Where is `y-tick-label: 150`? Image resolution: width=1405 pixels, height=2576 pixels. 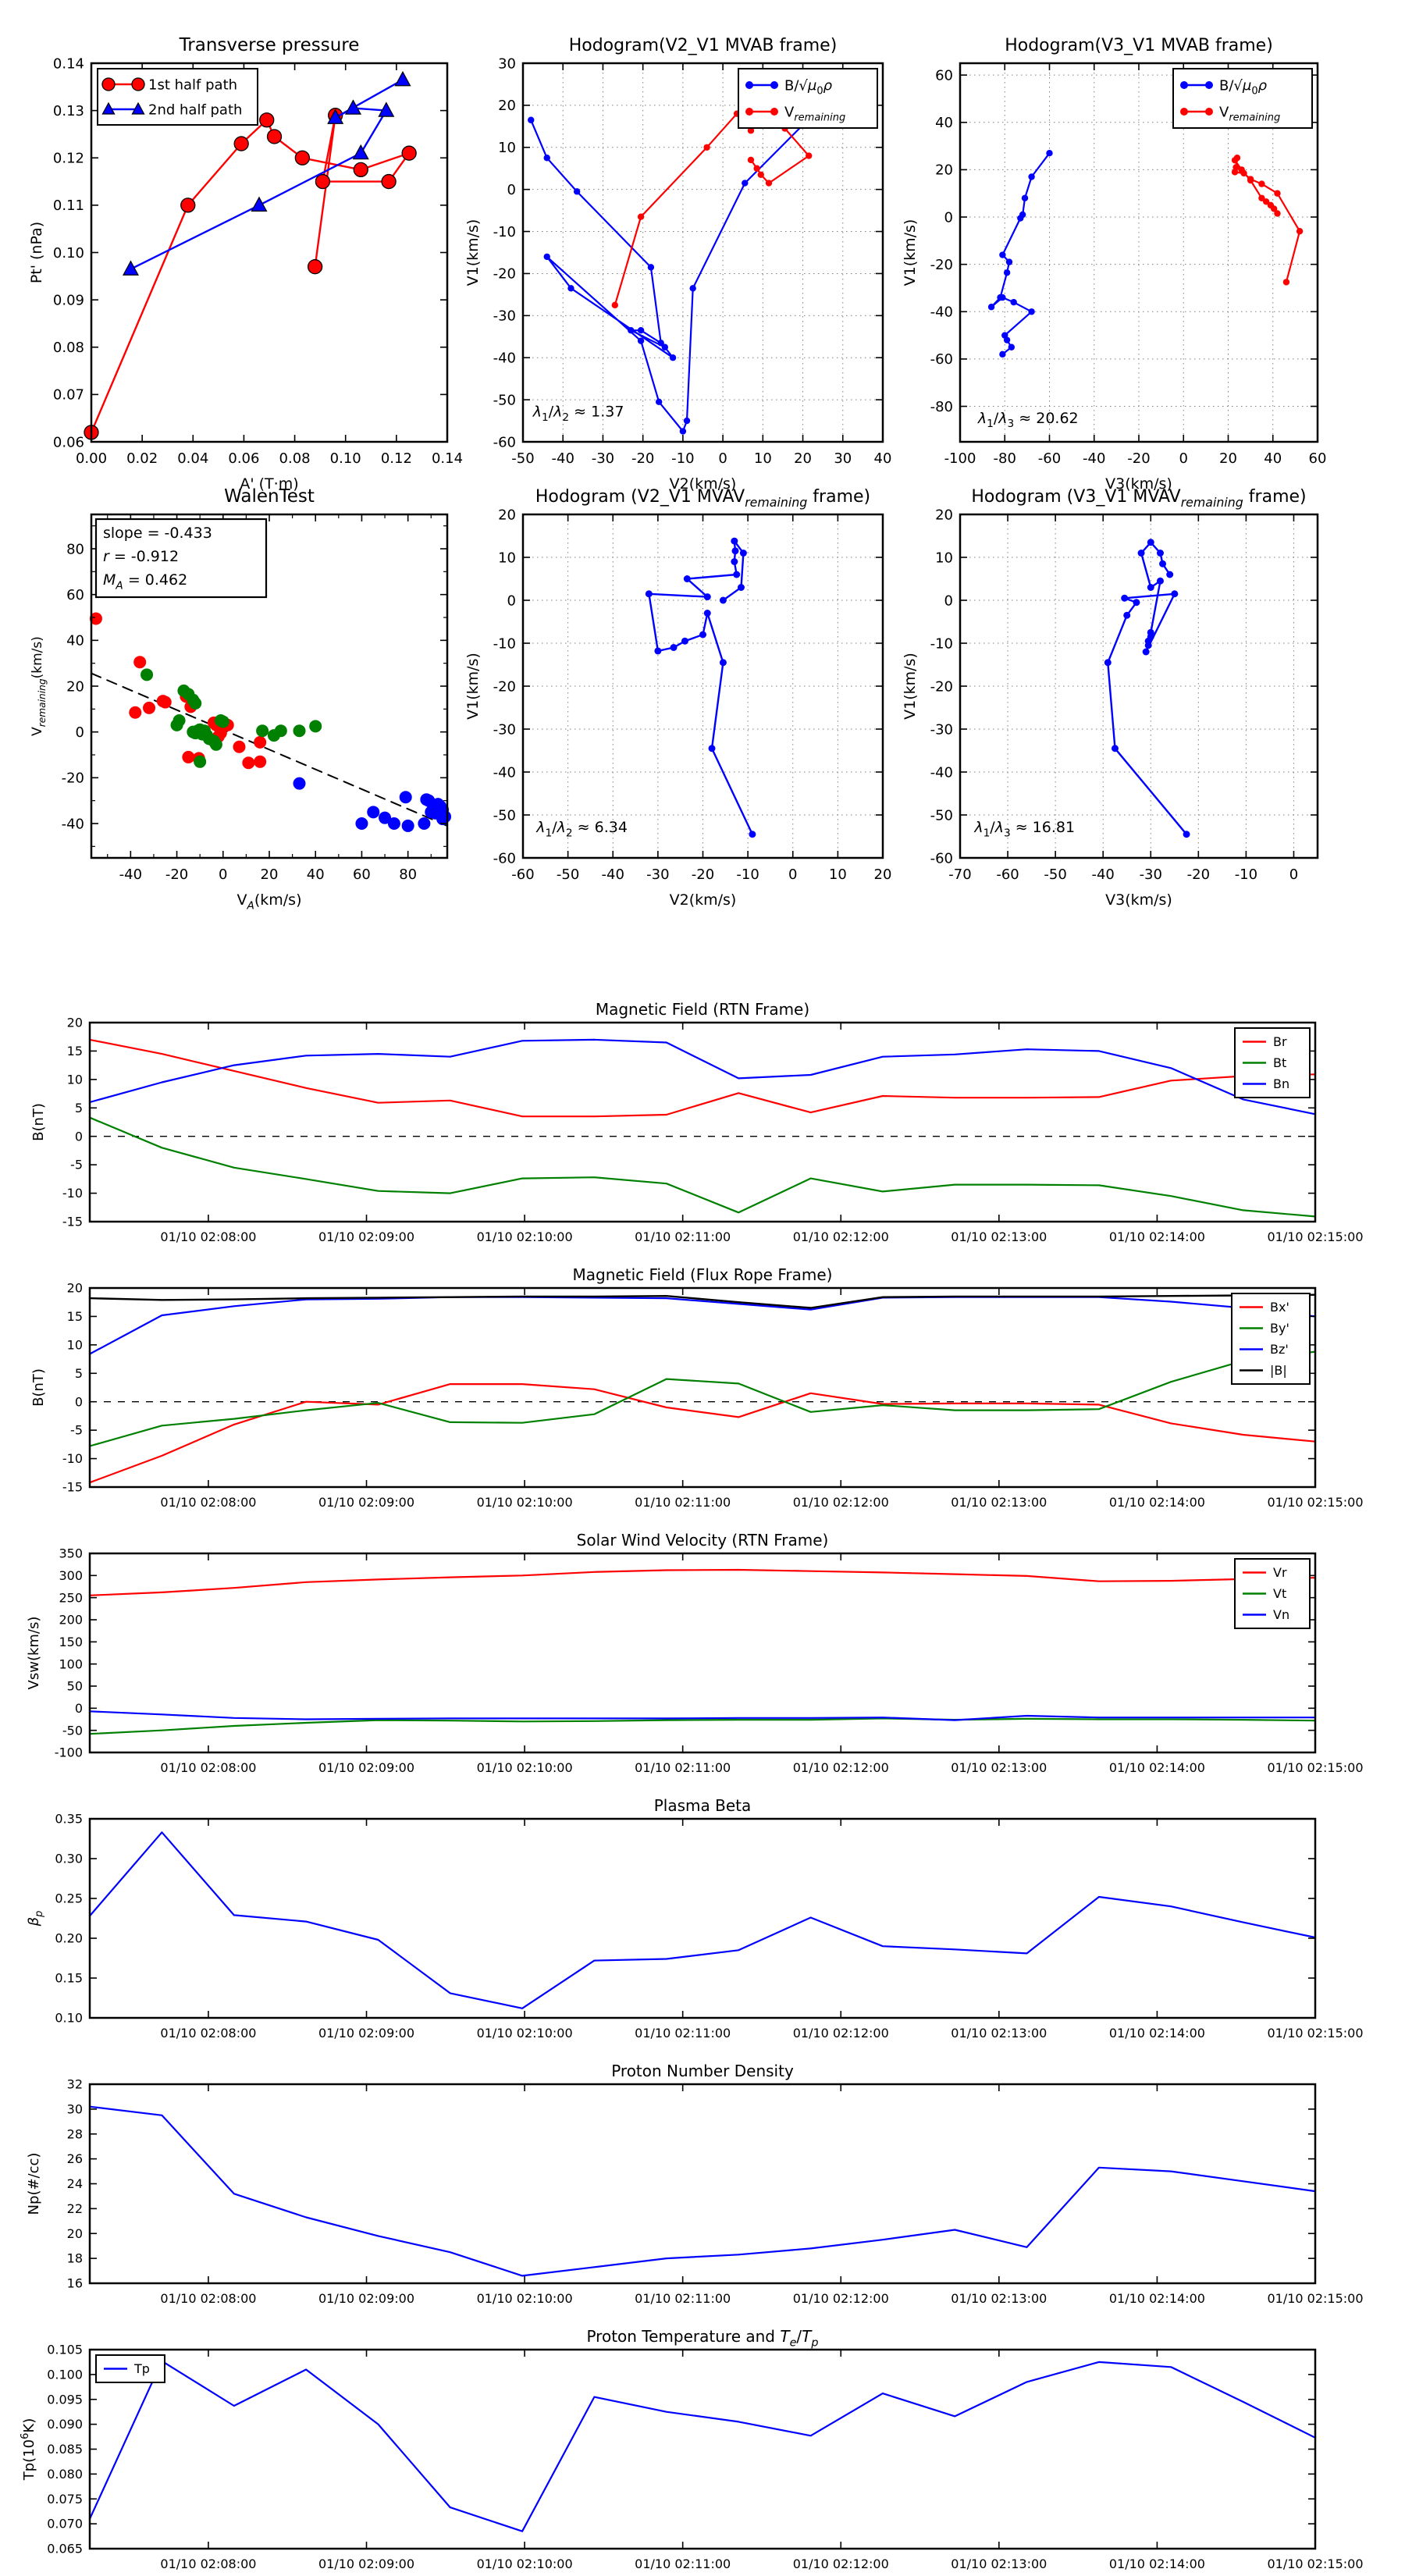
y-tick-label: 150 is located at coordinates (71, 1642).